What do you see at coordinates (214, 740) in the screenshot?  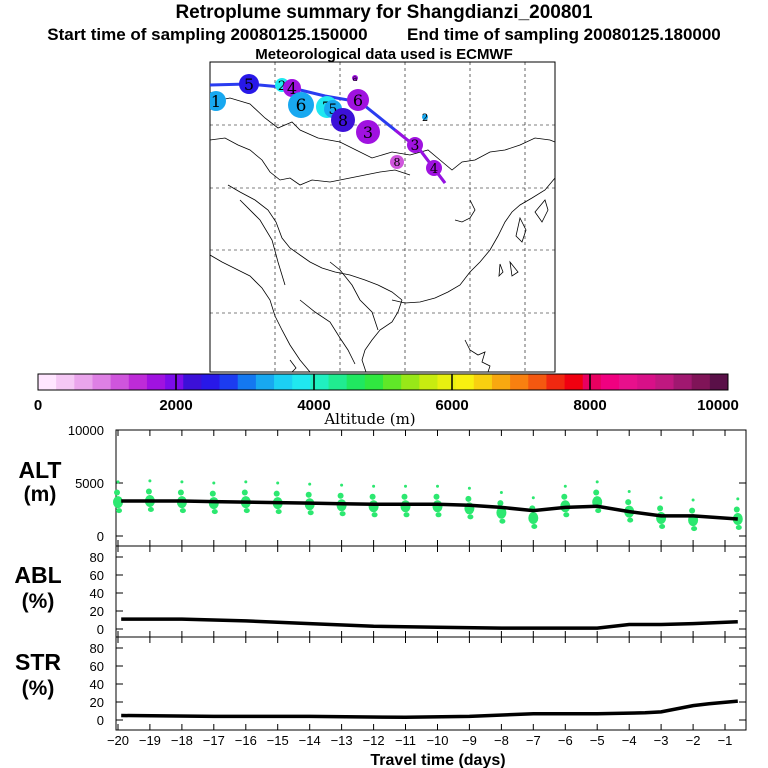 I see `x-tick-label: −17` at bounding box center [214, 740].